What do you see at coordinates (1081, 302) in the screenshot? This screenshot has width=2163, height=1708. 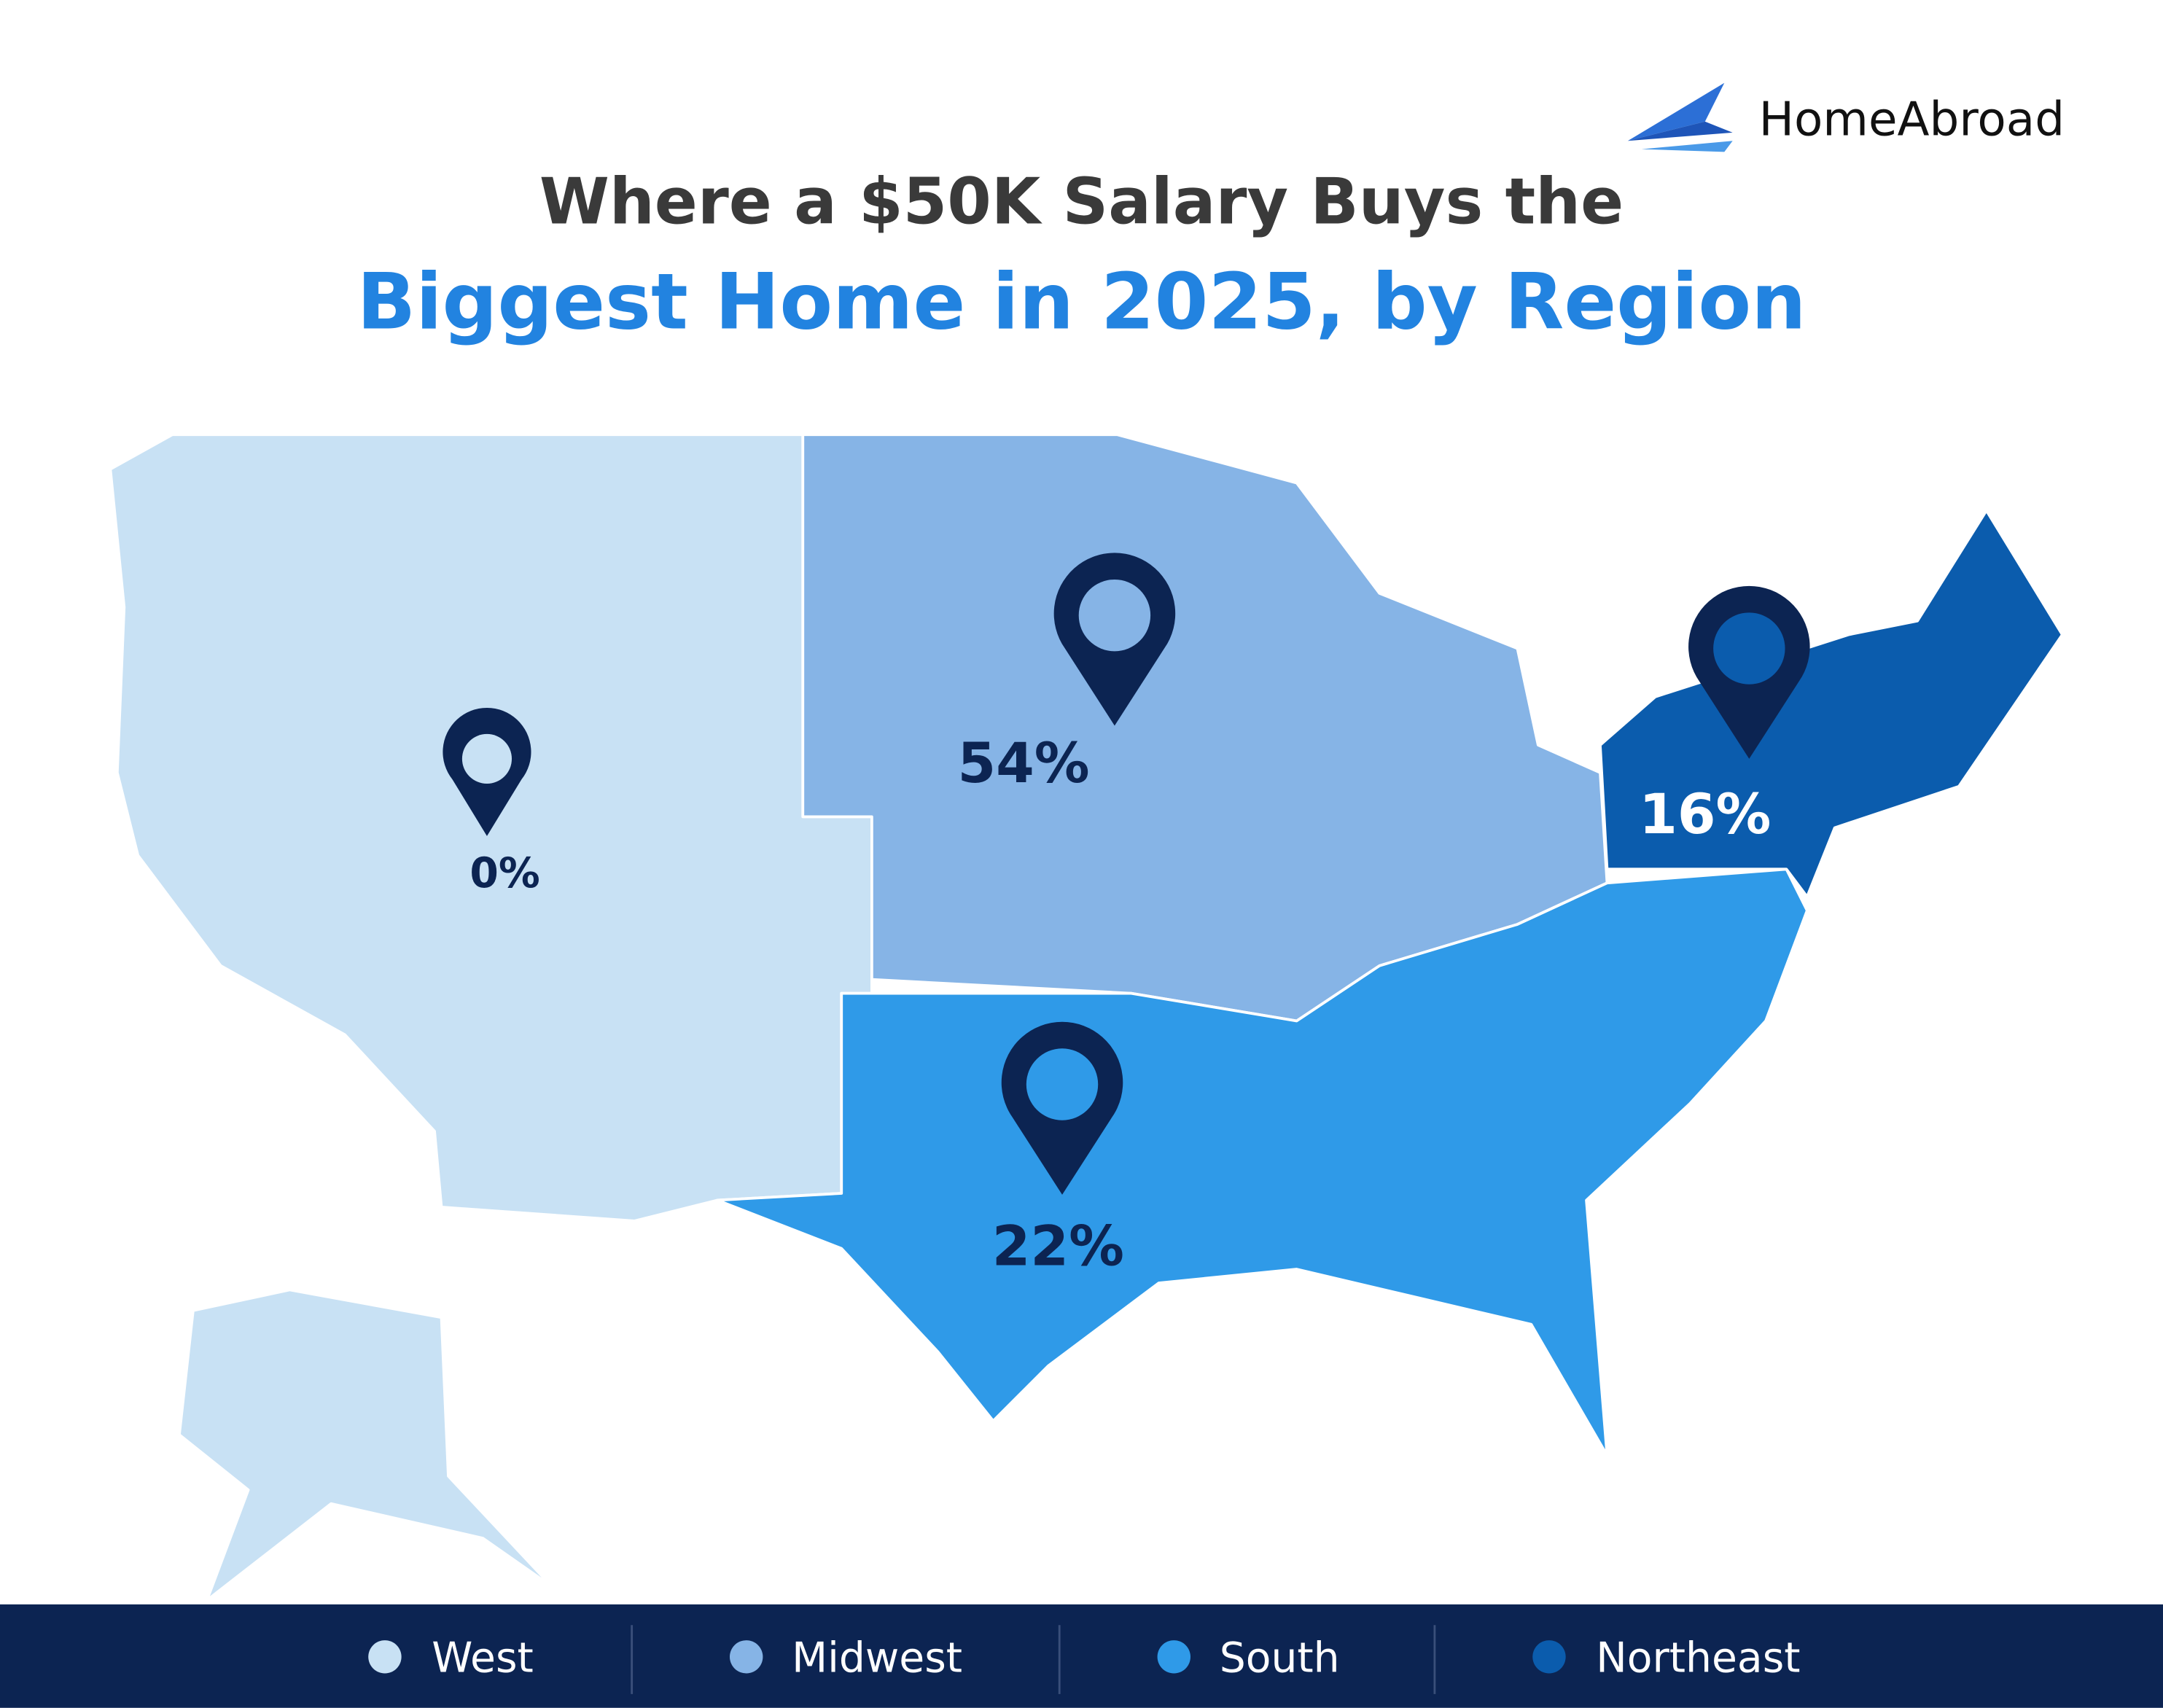 I see `title-line2: Biggest Home in 2025, by Region` at bounding box center [1081, 302].